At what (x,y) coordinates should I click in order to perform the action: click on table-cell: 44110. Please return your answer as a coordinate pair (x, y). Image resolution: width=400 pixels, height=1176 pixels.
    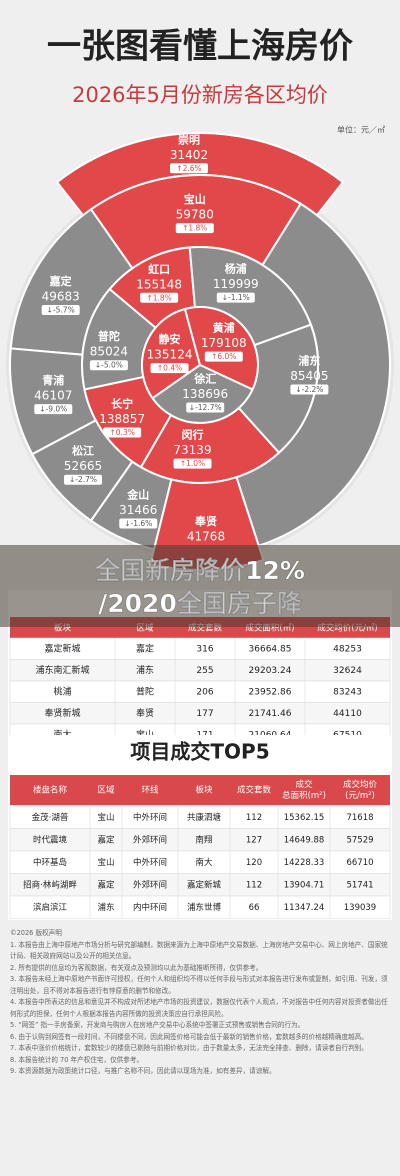
    Looking at the image, I should click on (347, 714).